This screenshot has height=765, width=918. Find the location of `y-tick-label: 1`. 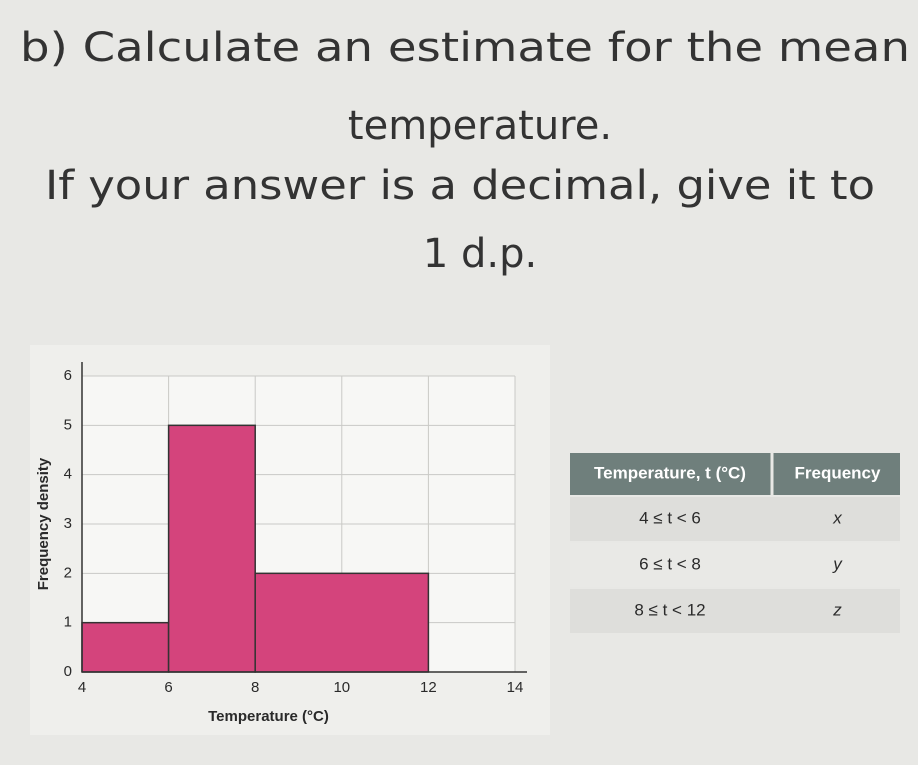

y-tick-label: 1 is located at coordinates (68, 622).